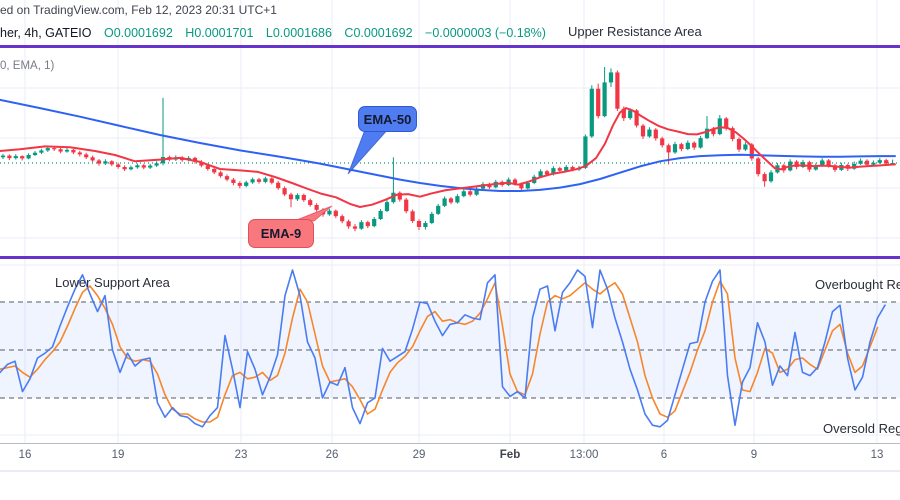 This screenshot has height=500, width=900. I want to click on time-axis-label: 6, so click(664, 455).